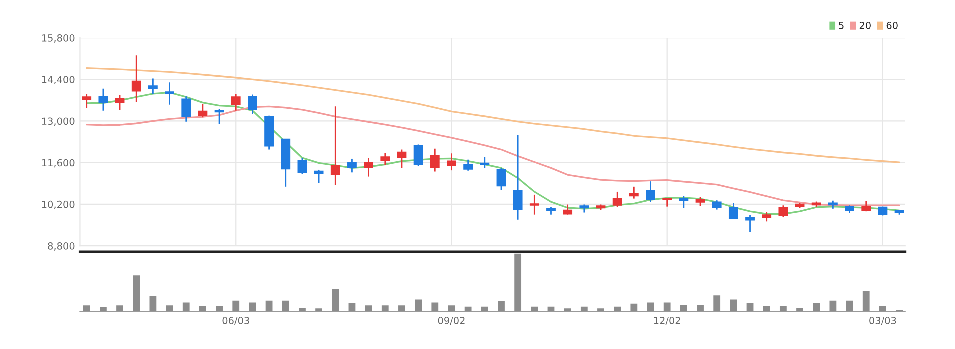 This screenshot has width=955, height=349. What do you see at coordinates (841, 26) in the screenshot?
I see `legend-label: 5` at bounding box center [841, 26].